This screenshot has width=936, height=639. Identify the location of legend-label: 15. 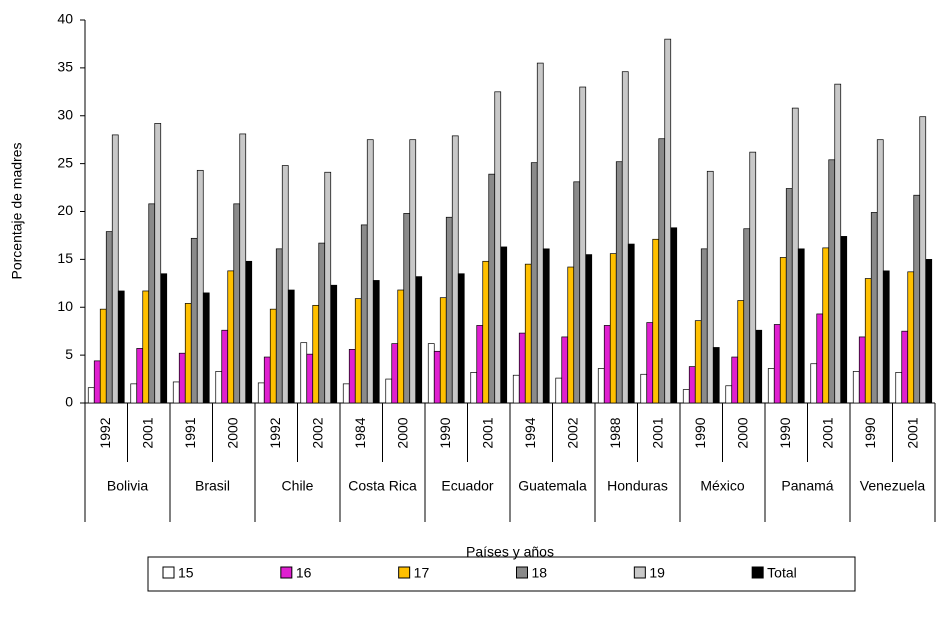
(186, 573).